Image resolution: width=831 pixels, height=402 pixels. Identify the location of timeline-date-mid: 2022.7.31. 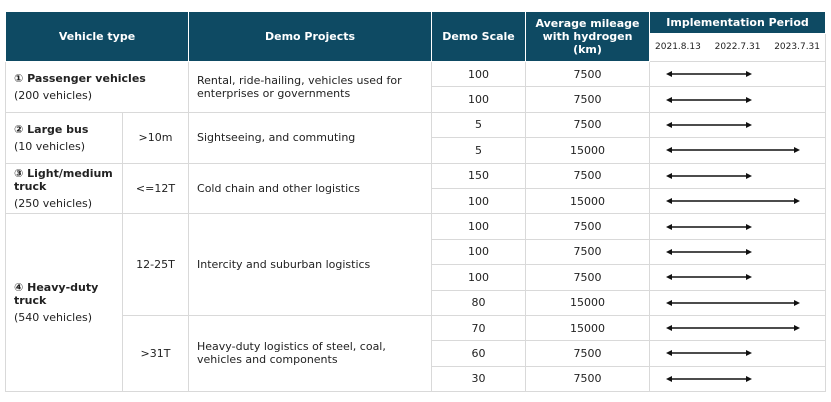
(737, 47).